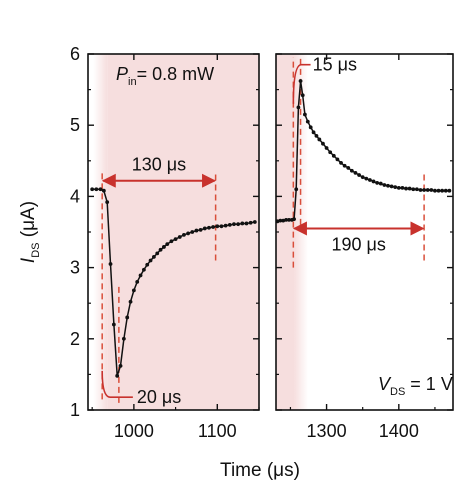 Image resolution: width=474 pixels, height=491 pixels. What do you see at coordinates (75, 268) in the screenshot?
I see `y-tick-label: 3` at bounding box center [75, 268].